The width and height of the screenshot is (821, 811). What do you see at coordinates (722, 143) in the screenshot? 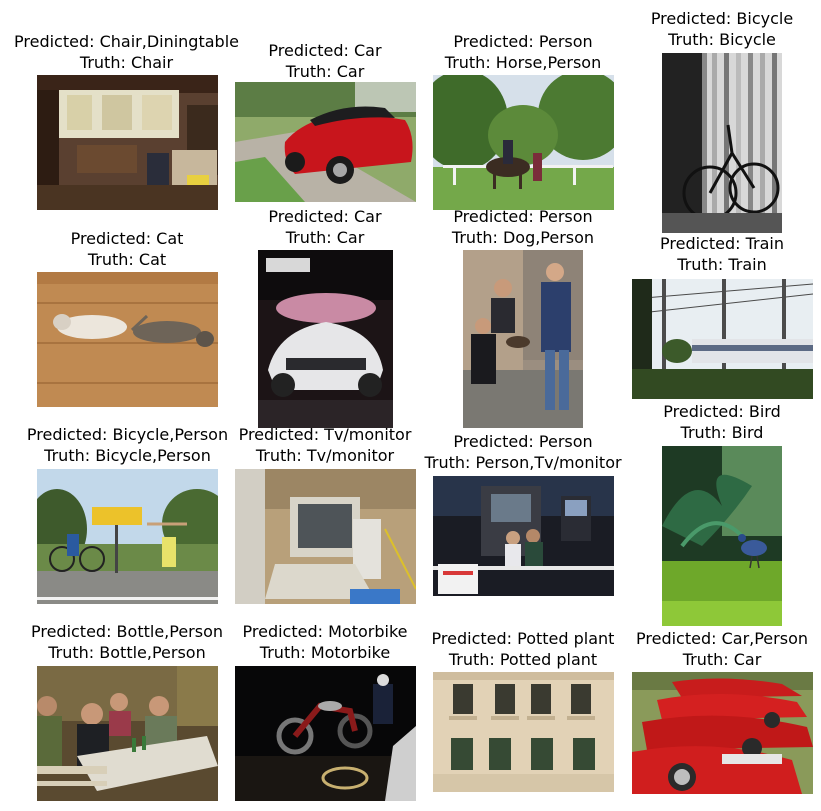
I see `bw-bicycle-photo` at bounding box center [722, 143].